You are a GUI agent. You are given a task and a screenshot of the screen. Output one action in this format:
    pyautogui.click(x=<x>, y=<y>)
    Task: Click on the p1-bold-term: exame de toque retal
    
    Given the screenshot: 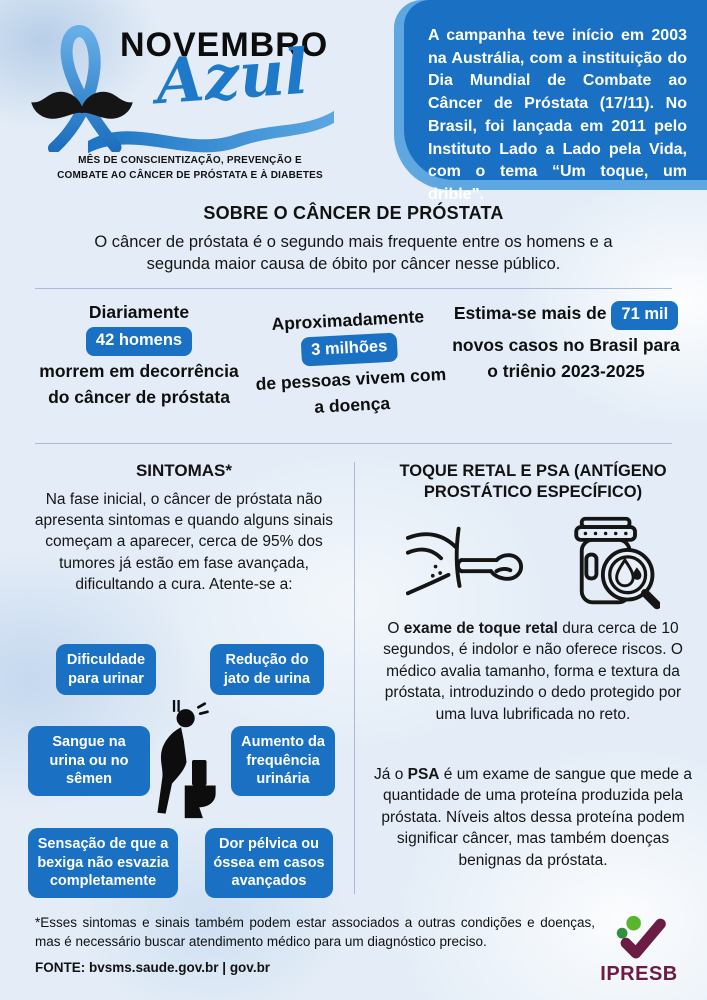 What is the action you would take?
    pyautogui.click(x=480, y=628)
    